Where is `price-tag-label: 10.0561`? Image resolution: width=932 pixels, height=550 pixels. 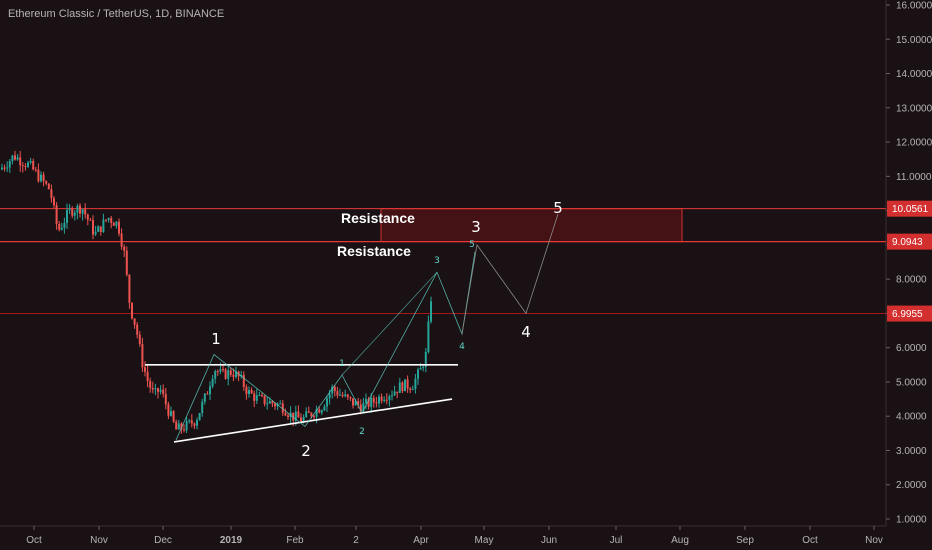 price-tag-label: 10.0561 is located at coordinates (910, 209).